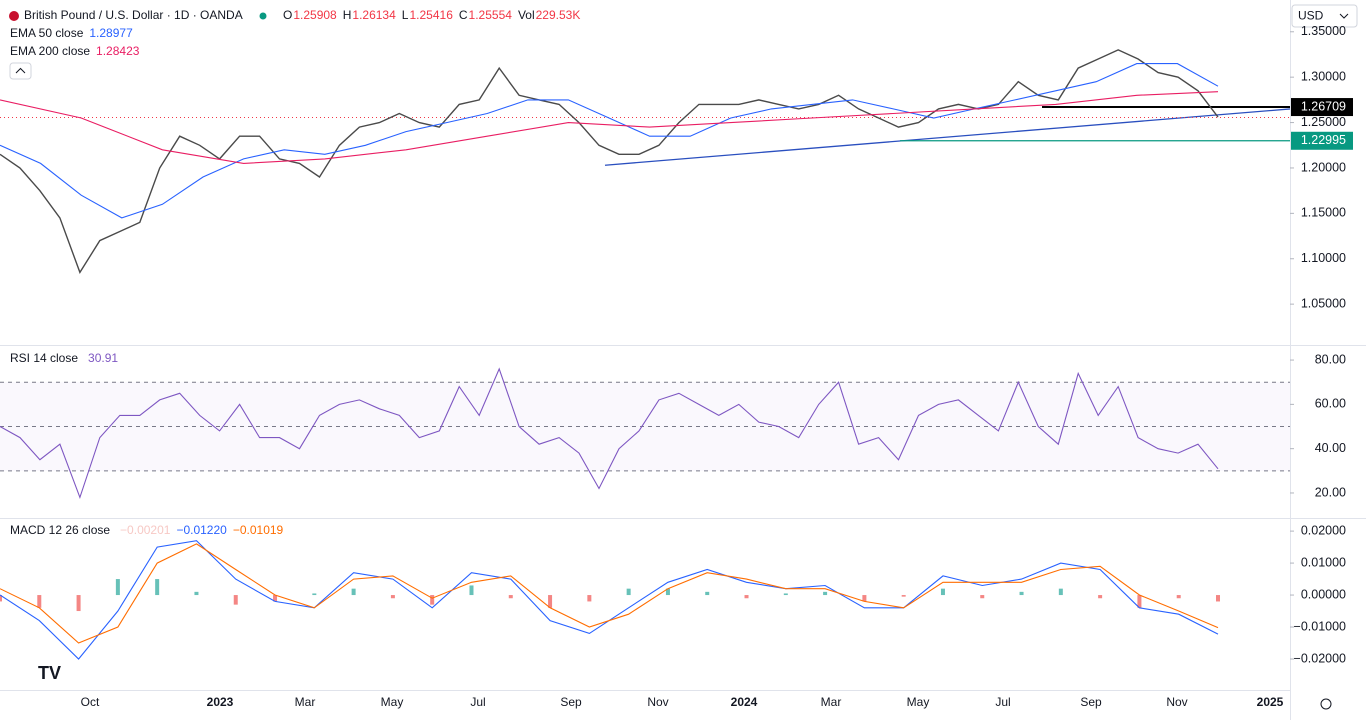  I want to click on y-tick-label: −0.01000, so click(1320, 626).